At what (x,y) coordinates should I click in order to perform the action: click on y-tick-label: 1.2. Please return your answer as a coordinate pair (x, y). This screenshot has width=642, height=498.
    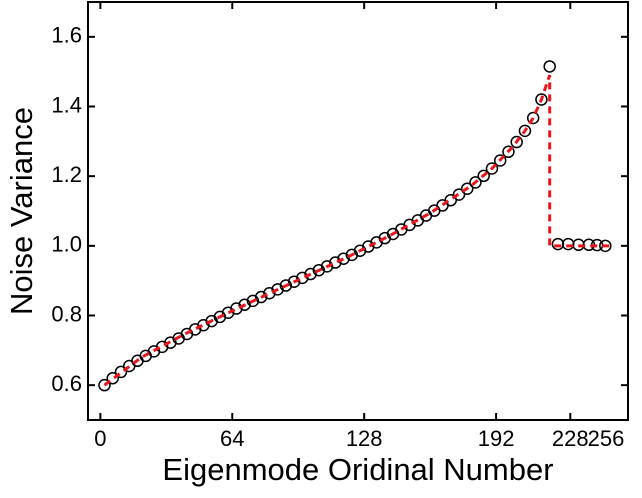
    Looking at the image, I should click on (66, 174).